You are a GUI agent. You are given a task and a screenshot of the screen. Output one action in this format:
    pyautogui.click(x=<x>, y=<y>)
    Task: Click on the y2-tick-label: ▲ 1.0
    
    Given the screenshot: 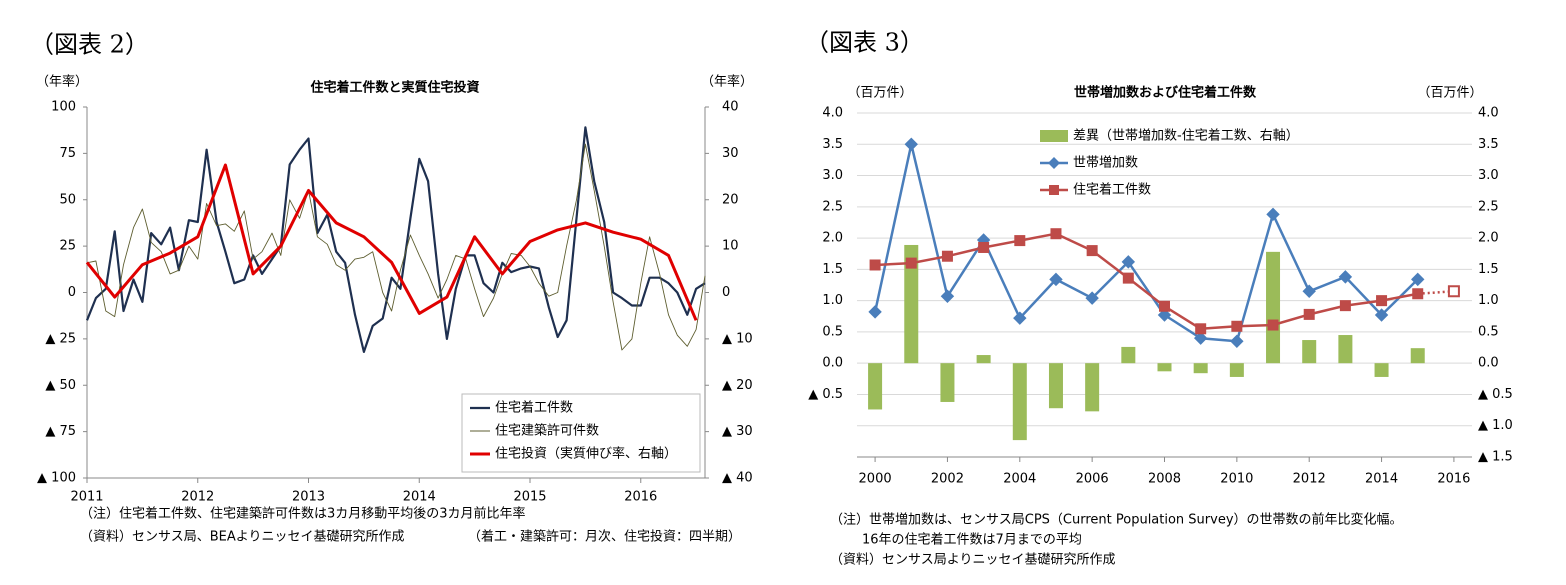 What is the action you would take?
    pyautogui.click(x=1495, y=425)
    